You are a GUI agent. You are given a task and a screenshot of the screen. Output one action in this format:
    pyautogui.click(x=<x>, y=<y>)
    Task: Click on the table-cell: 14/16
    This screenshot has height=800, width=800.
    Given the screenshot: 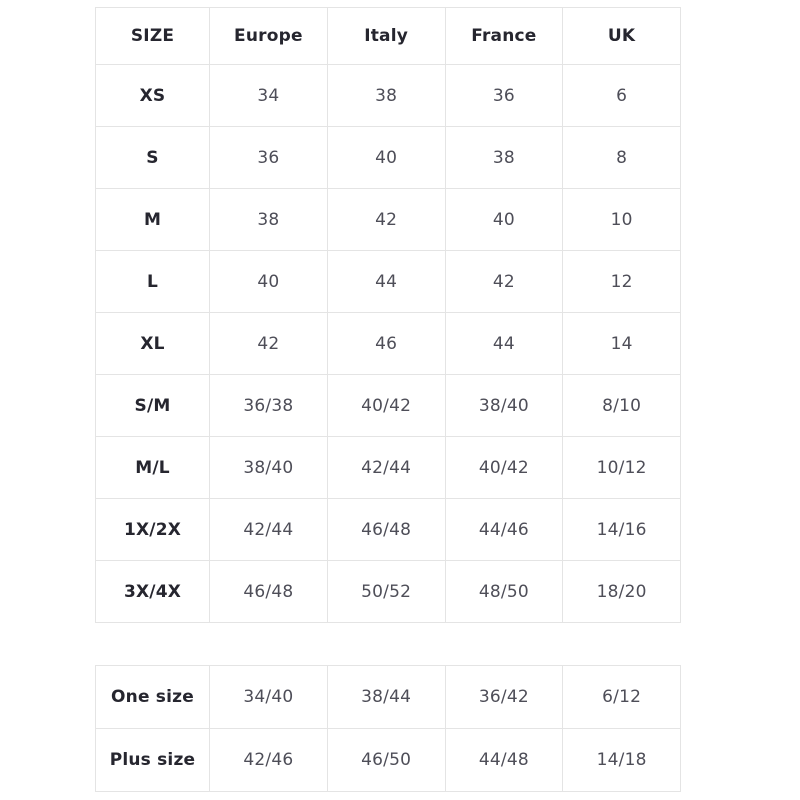 What is the action you would take?
    pyautogui.click(x=621, y=529)
    